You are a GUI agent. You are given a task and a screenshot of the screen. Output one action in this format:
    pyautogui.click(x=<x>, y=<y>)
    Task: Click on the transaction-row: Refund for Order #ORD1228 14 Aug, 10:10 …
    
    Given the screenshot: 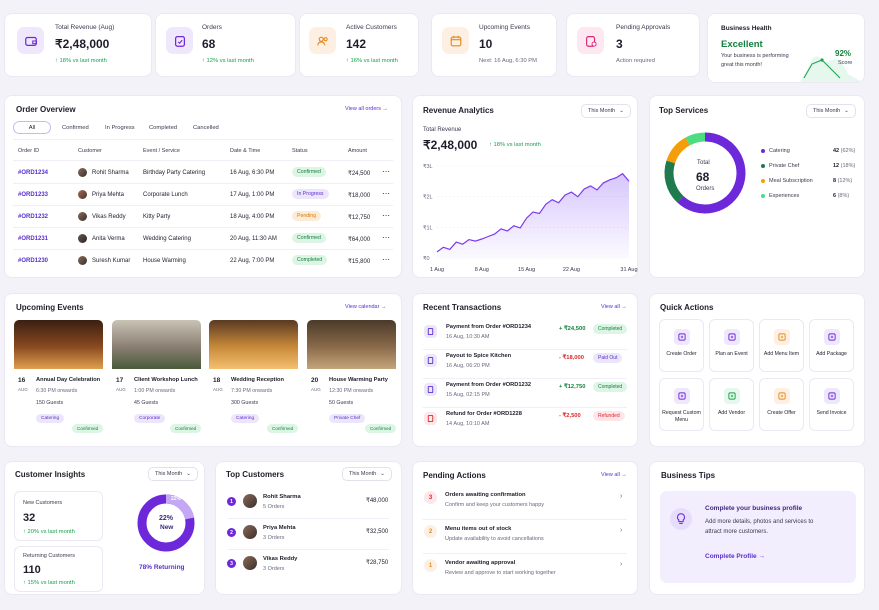 What is the action you would take?
    pyautogui.click(x=526, y=422)
    